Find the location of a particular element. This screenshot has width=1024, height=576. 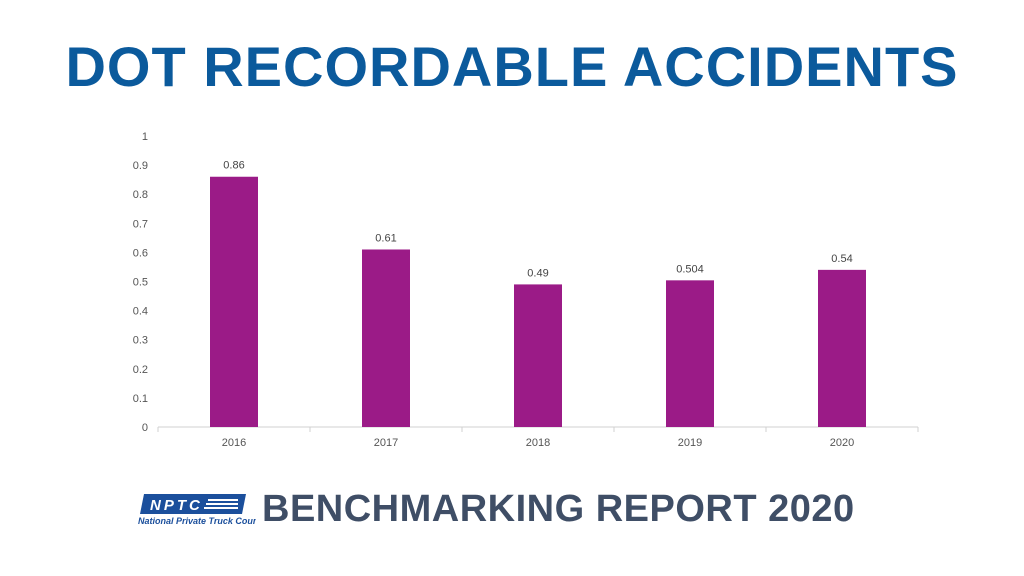

svg-text: National Private Truck Council is located at coordinates (197, 521).